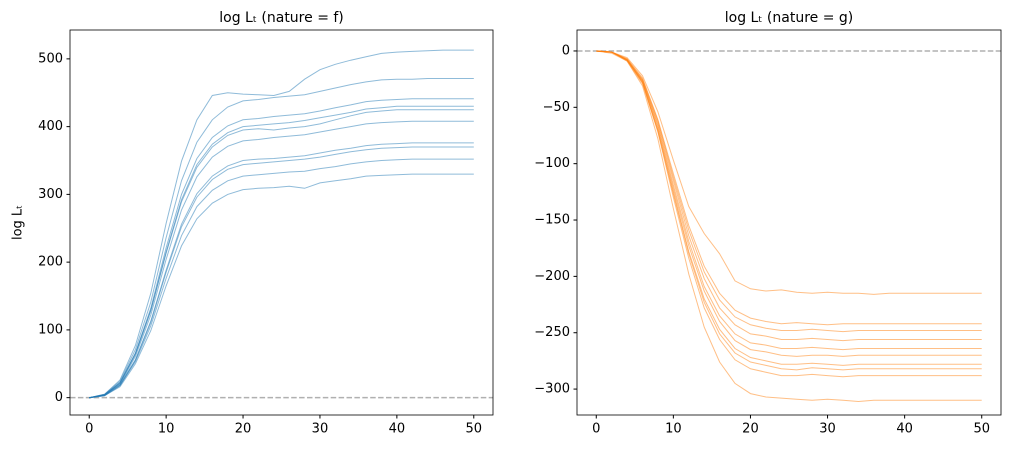  I want to click on y-tick-label: −250, so click(552, 332).